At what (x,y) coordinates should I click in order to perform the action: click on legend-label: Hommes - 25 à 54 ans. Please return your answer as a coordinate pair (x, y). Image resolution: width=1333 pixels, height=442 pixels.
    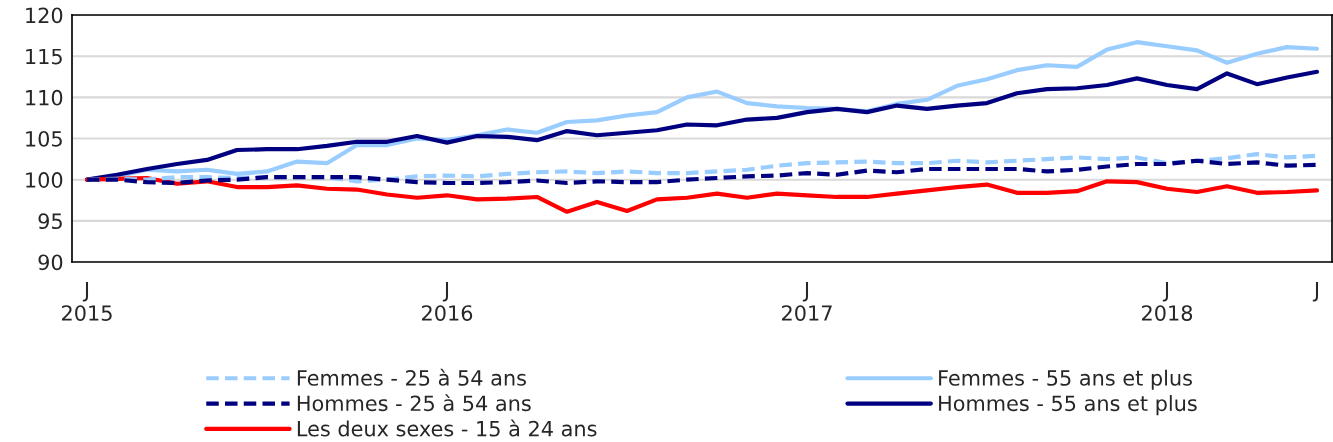
    Looking at the image, I should click on (414, 403).